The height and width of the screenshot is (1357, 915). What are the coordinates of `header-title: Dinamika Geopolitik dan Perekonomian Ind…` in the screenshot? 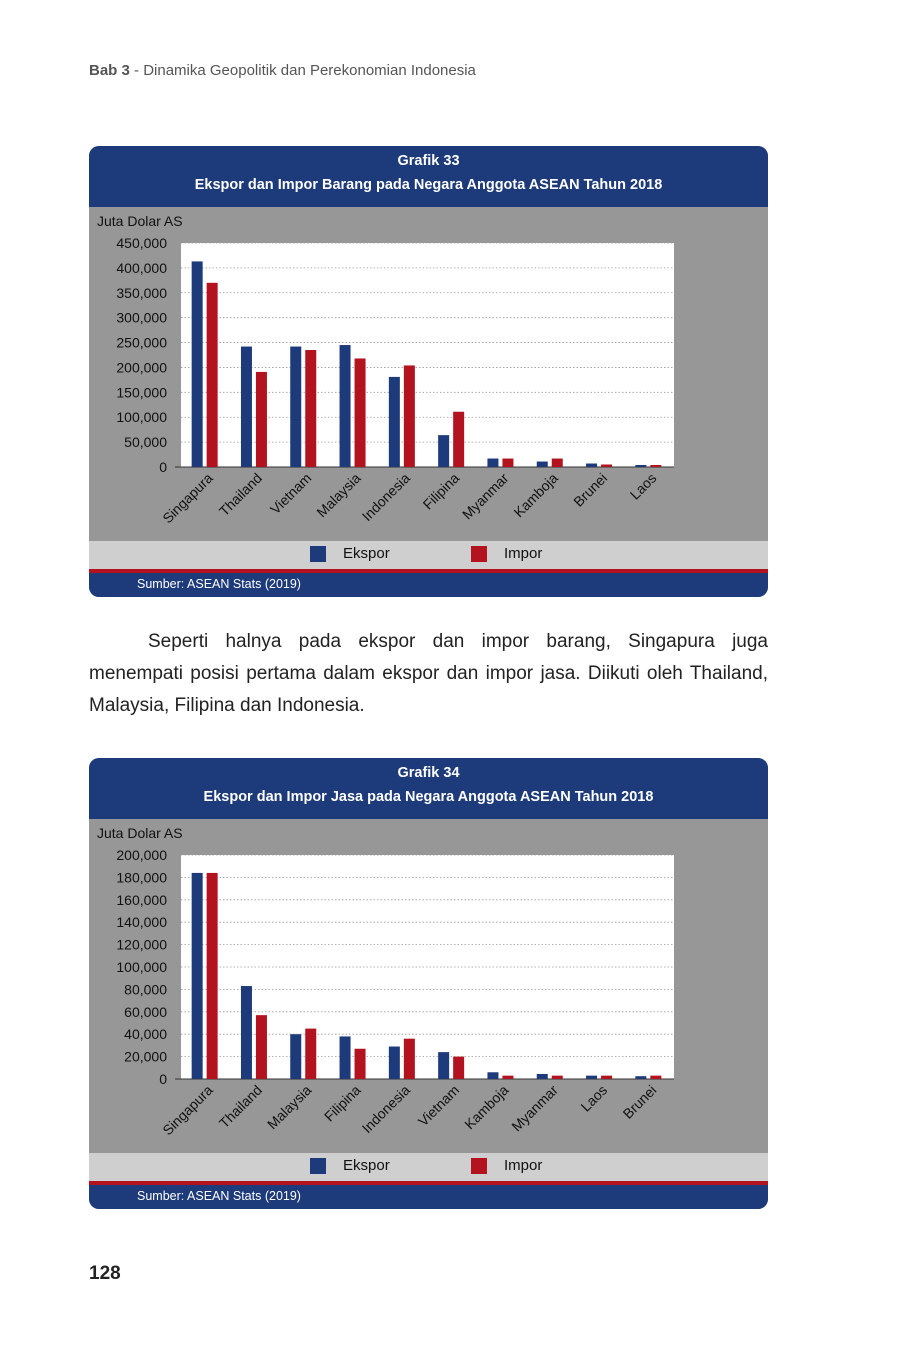 It's located at (309, 70).